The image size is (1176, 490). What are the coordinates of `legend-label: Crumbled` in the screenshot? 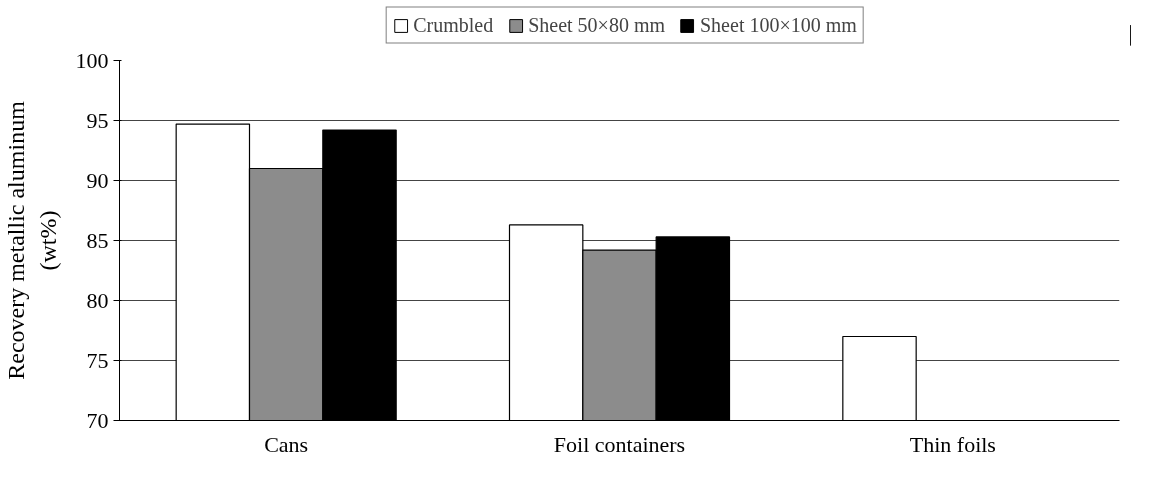 It's located at (453, 25).